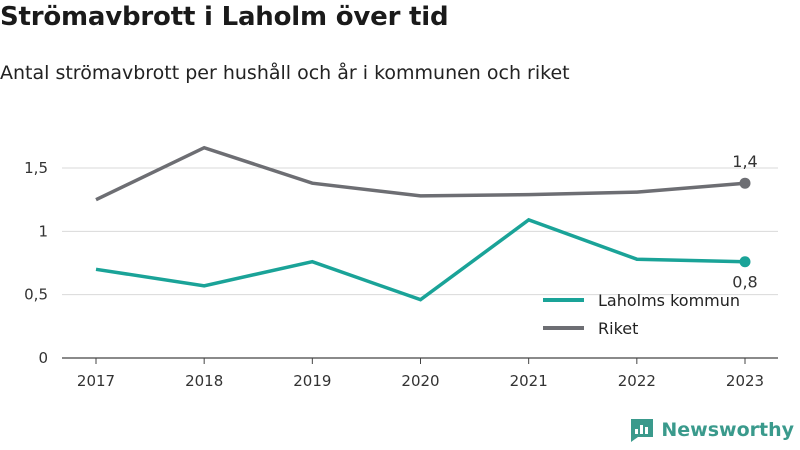  Describe the element at coordinates (745, 381) in the screenshot. I see `x-tick-label: 2023` at that location.